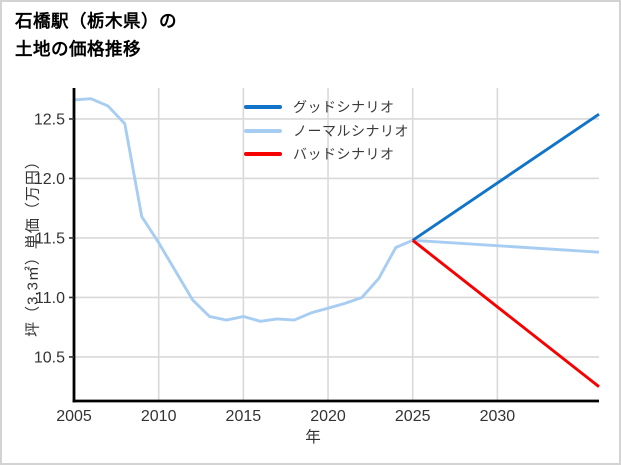  What do you see at coordinates (351, 130) in the screenshot?
I see `legend-label-normal: ノーマルシナリオ` at bounding box center [351, 130].